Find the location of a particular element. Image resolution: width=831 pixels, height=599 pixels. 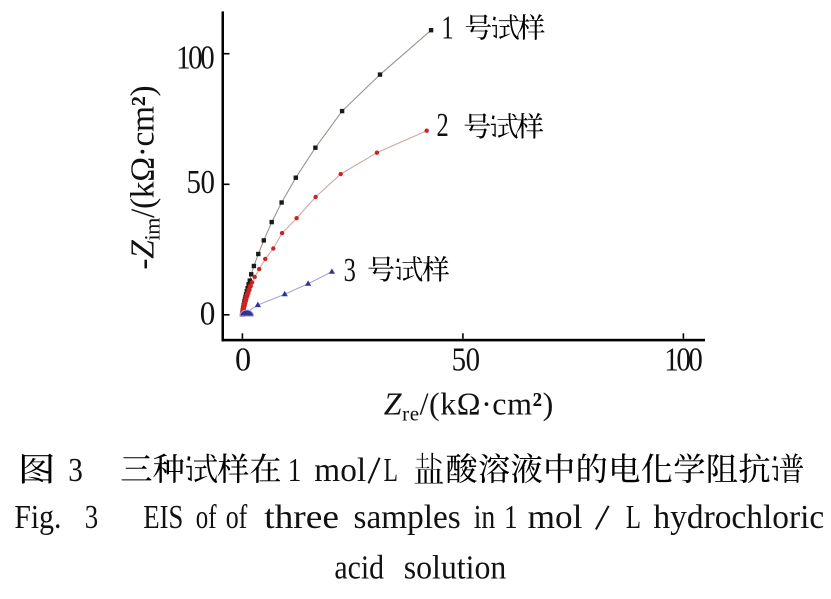

svg-text: hydrochloric is located at coordinates (738, 517).